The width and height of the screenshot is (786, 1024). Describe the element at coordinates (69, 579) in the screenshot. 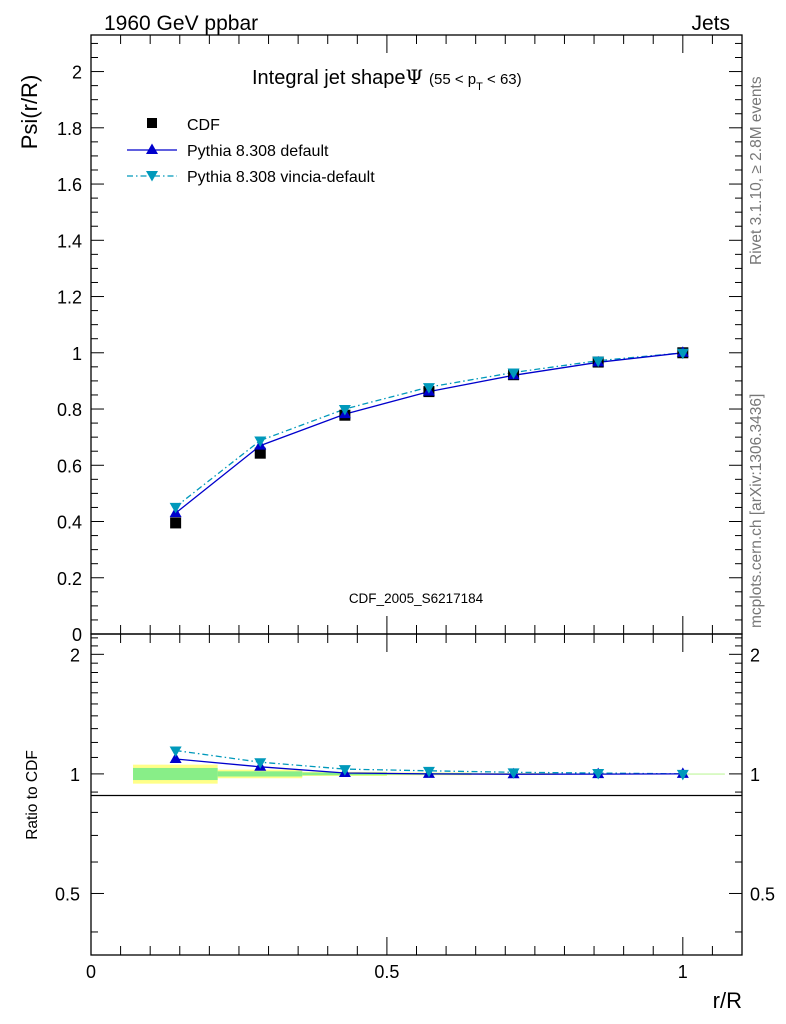

I see `main-y-tick-label: 0.2` at that location.